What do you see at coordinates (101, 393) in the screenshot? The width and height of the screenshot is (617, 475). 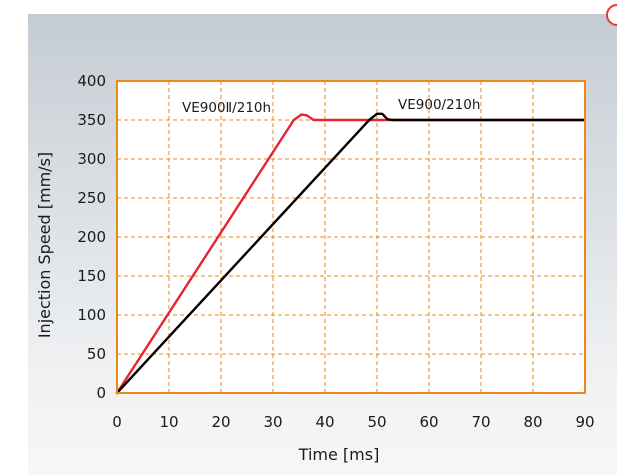 I see `y-tick-label: 0` at bounding box center [101, 393].